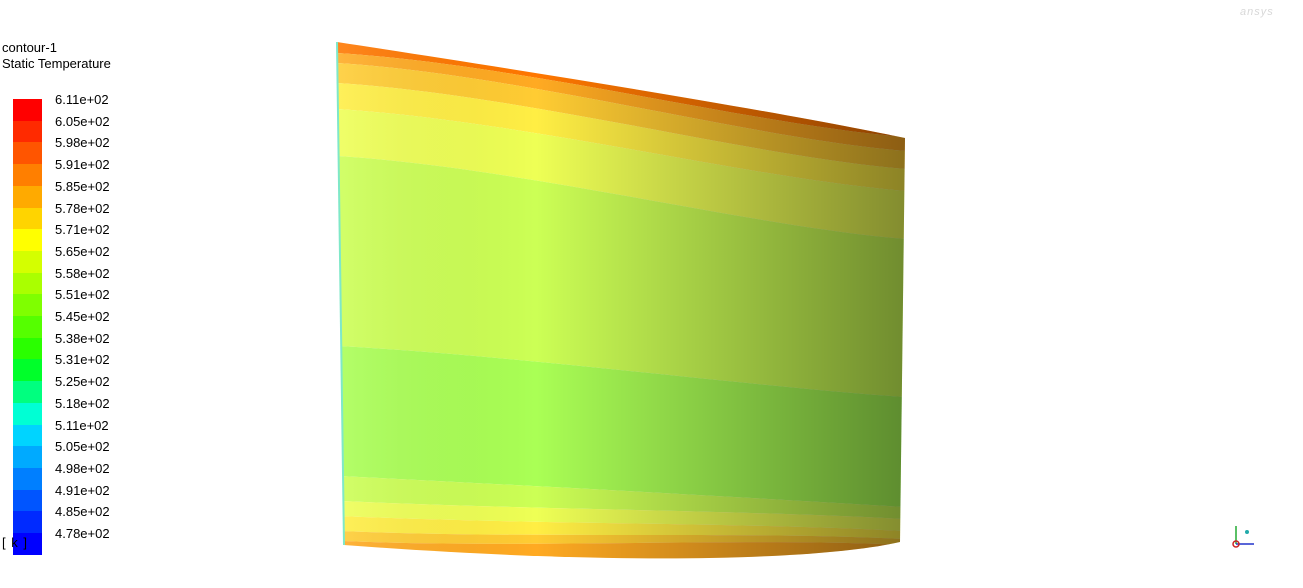  What do you see at coordinates (82, 186) in the screenshot?
I see `legend-tick-label: 5.85e+02` at bounding box center [82, 186].